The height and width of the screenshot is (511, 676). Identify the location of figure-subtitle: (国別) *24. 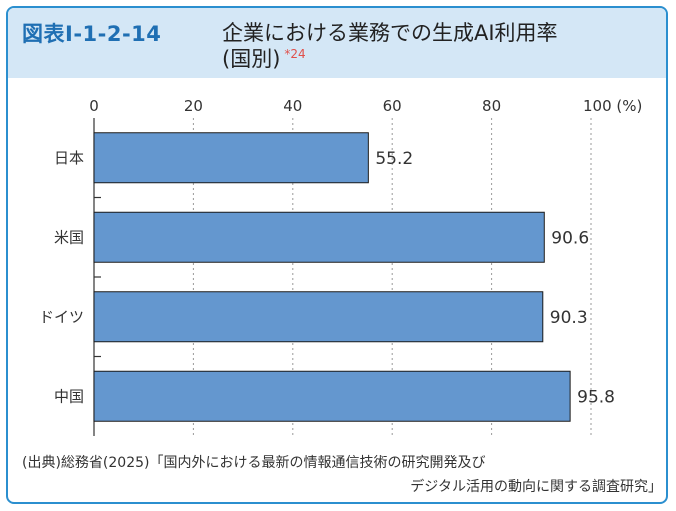
(264, 58).